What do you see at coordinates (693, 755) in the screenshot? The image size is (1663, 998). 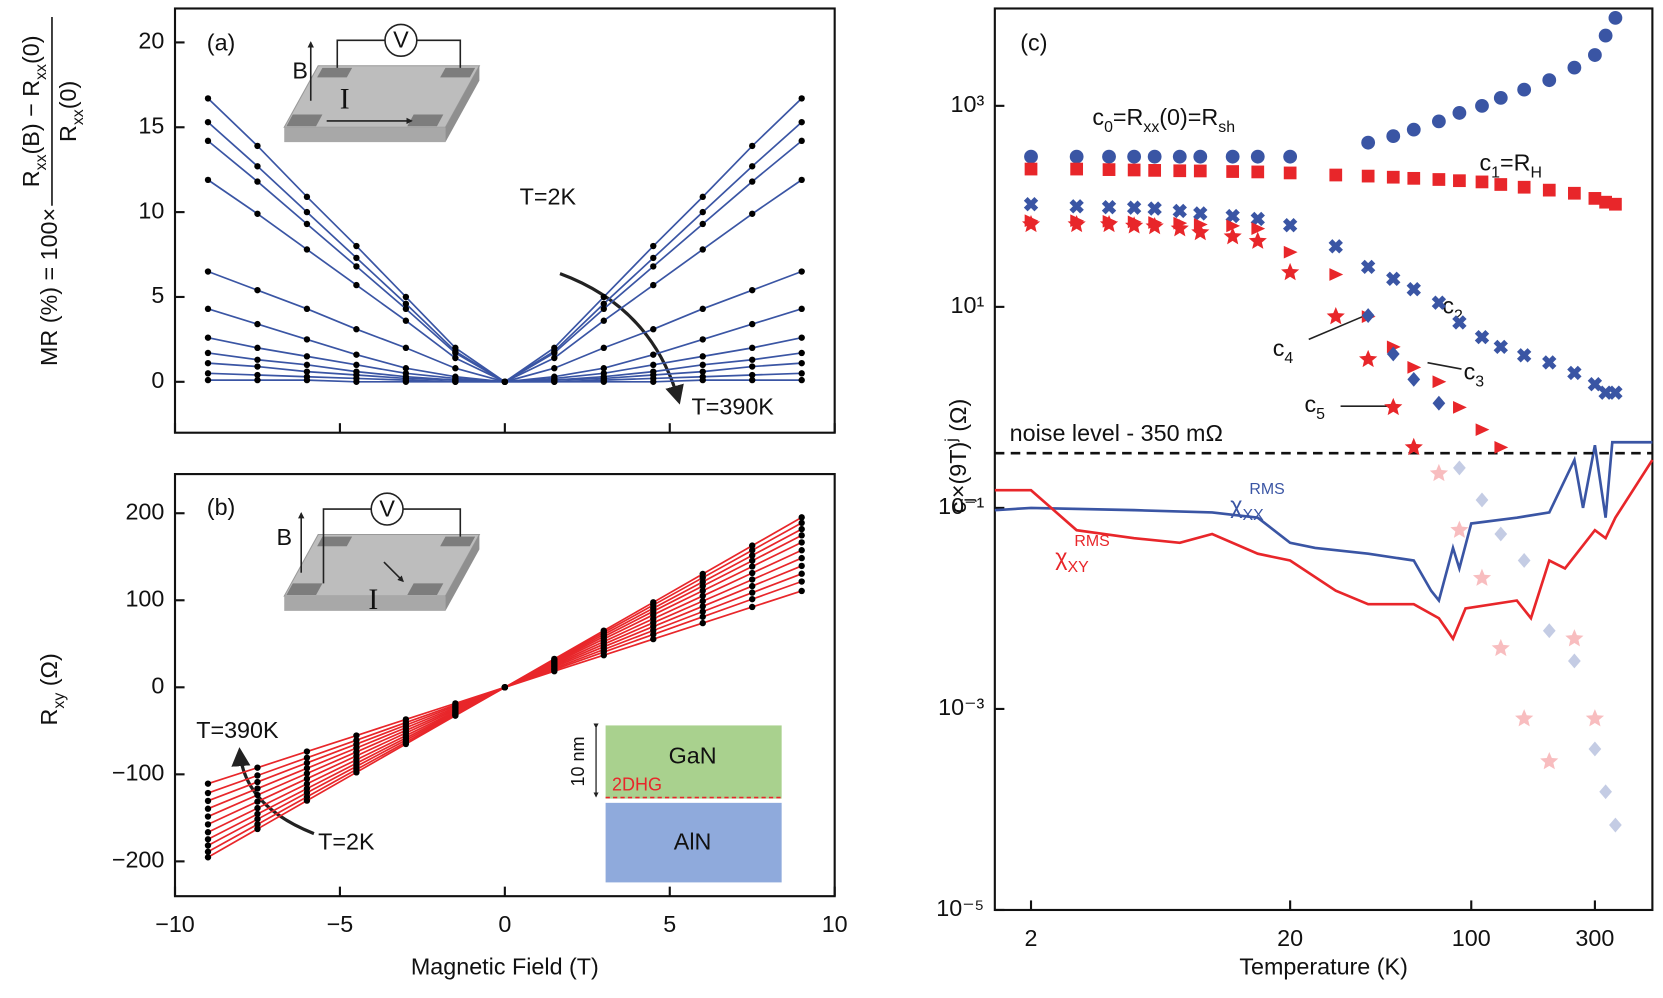 I see `layer-label: GaN` at bounding box center [693, 755].